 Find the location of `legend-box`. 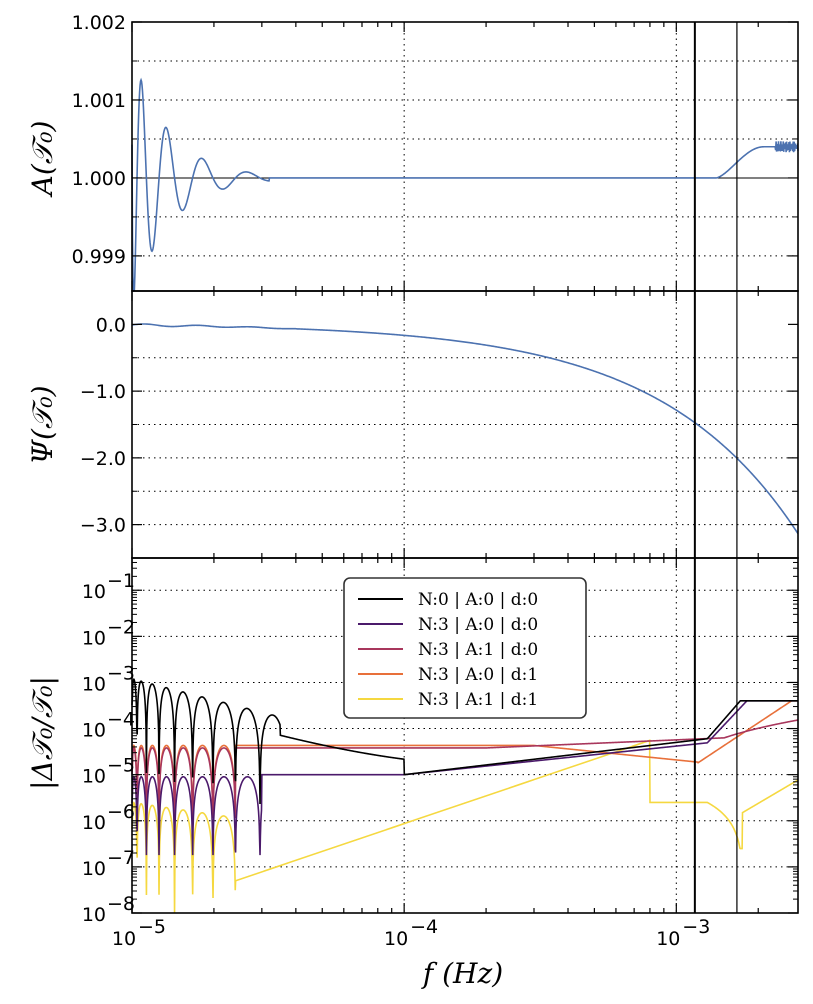

legend-box is located at coordinates (465, 648).